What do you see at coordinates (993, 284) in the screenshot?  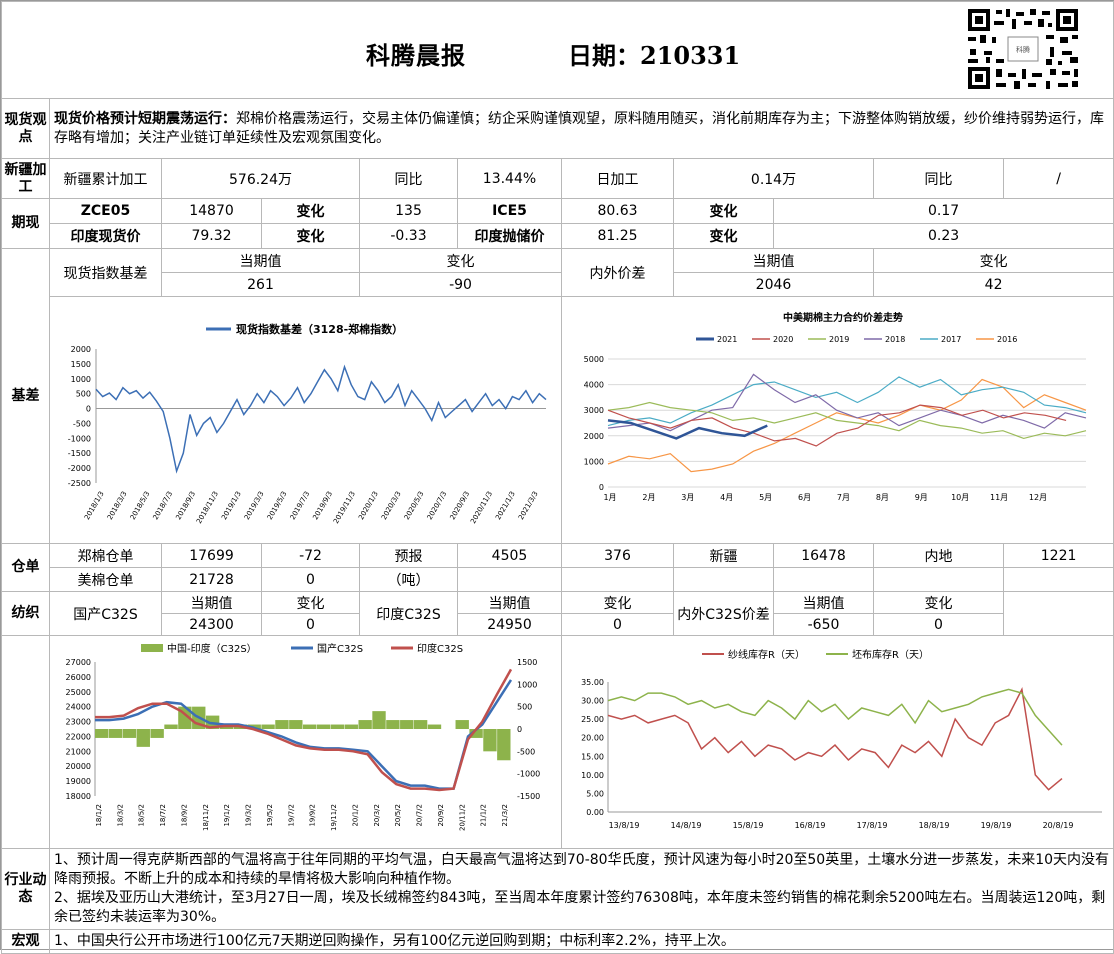 I see `basis-diff-change: 42` at bounding box center [993, 284].